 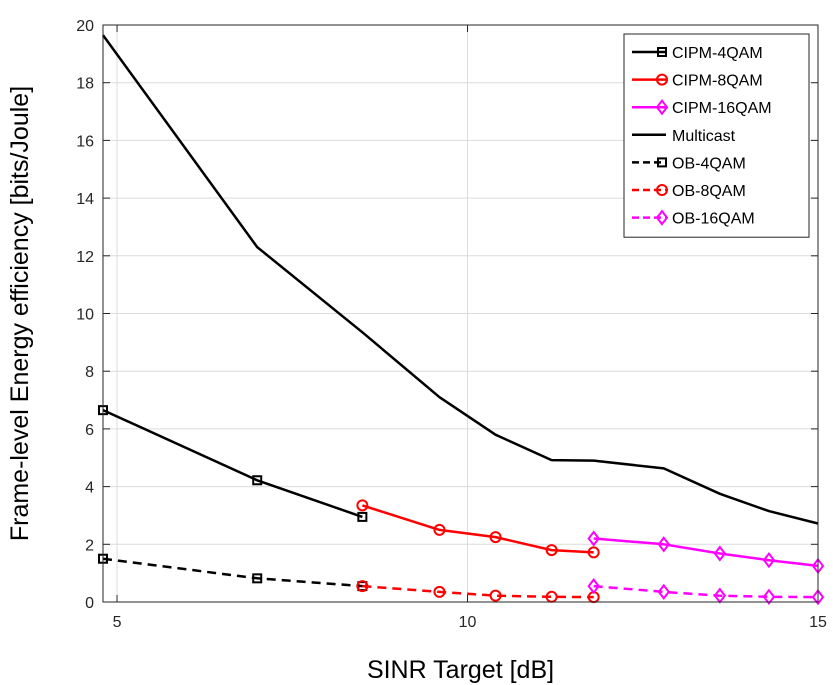 I want to click on legend-item-cipm-4qam: CIPM-4QAM, so click(x=697, y=53).